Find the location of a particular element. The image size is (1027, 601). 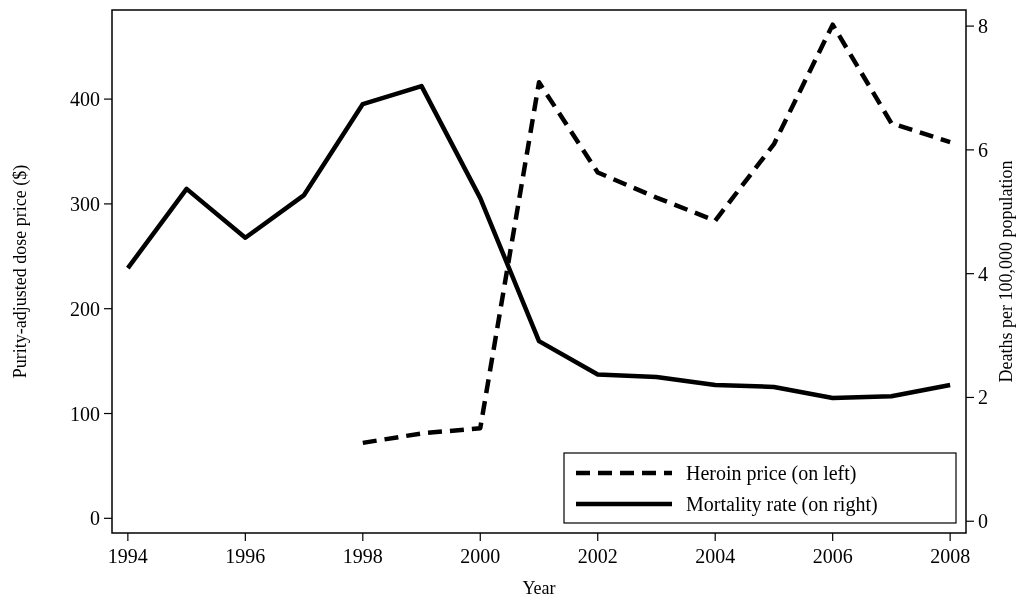

y2-tick-label: 4 is located at coordinates (983, 273).